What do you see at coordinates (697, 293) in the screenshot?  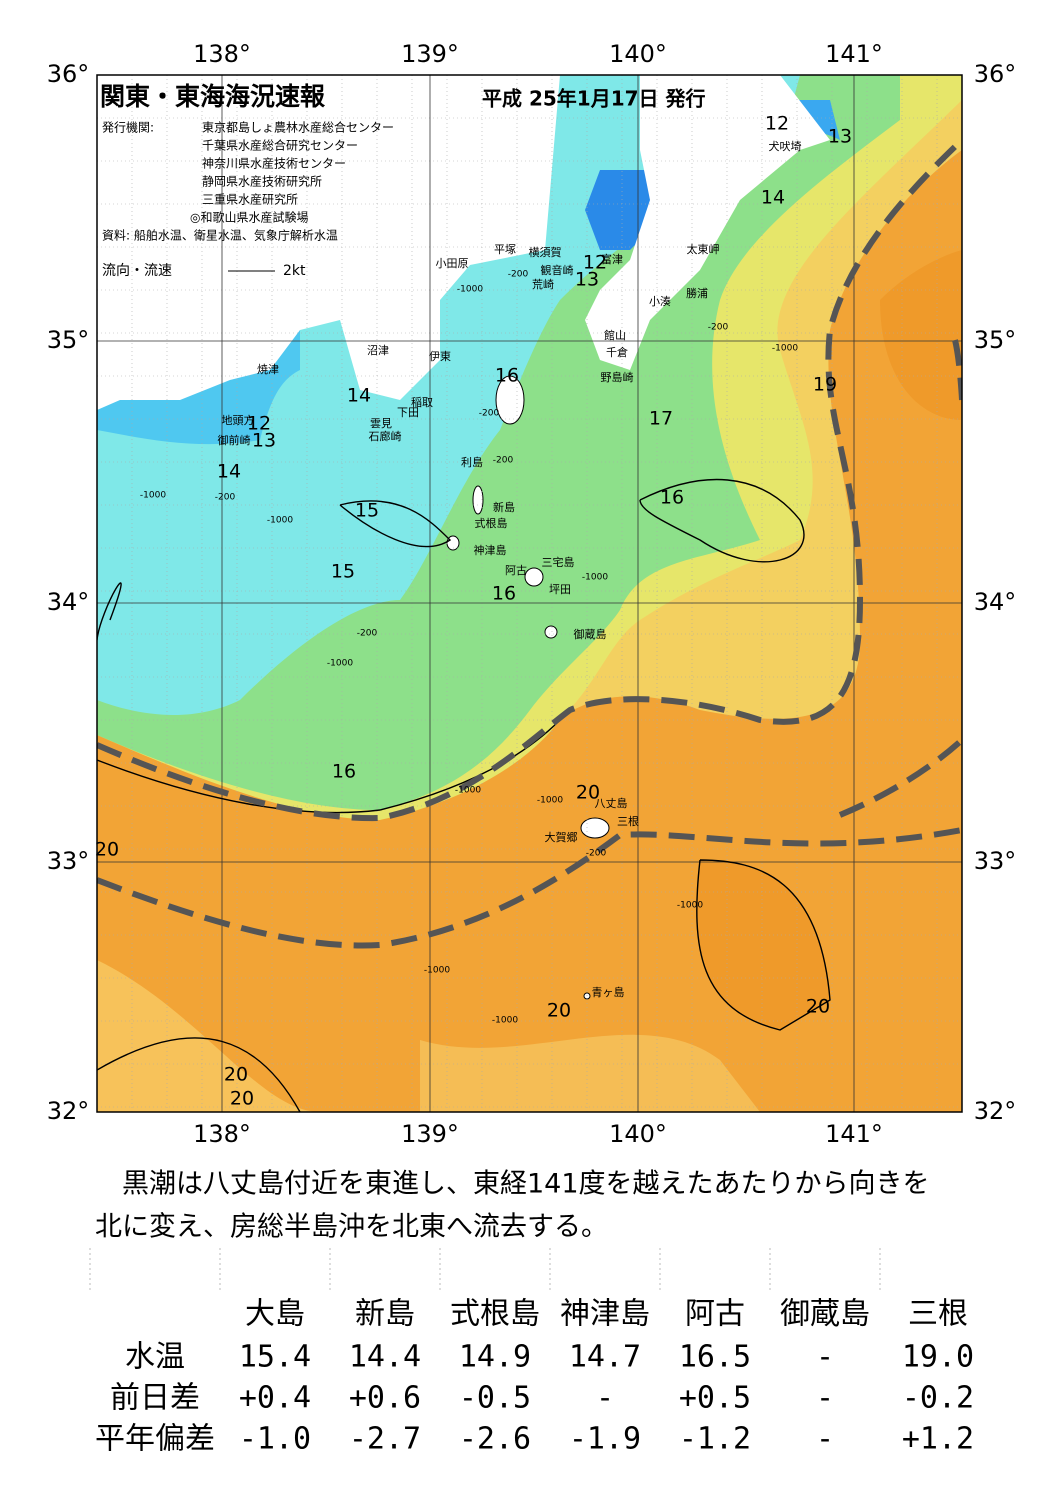 I see `place-name: 勝浦` at bounding box center [697, 293].